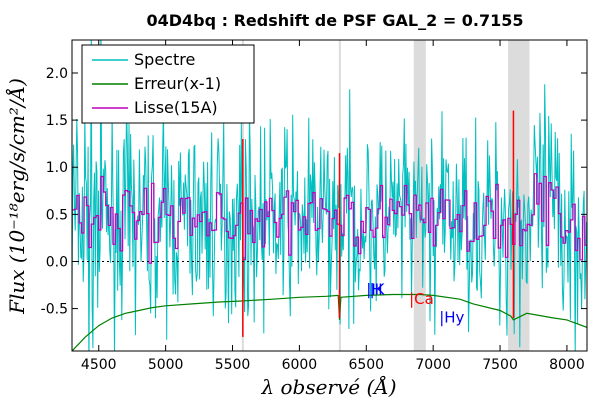 The height and width of the screenshot is (400, 600). What do you see at coordinates (57, 215) in the screenshot?
I see `y-tick-label-3: 0.5` at bounding box center [57, 215].